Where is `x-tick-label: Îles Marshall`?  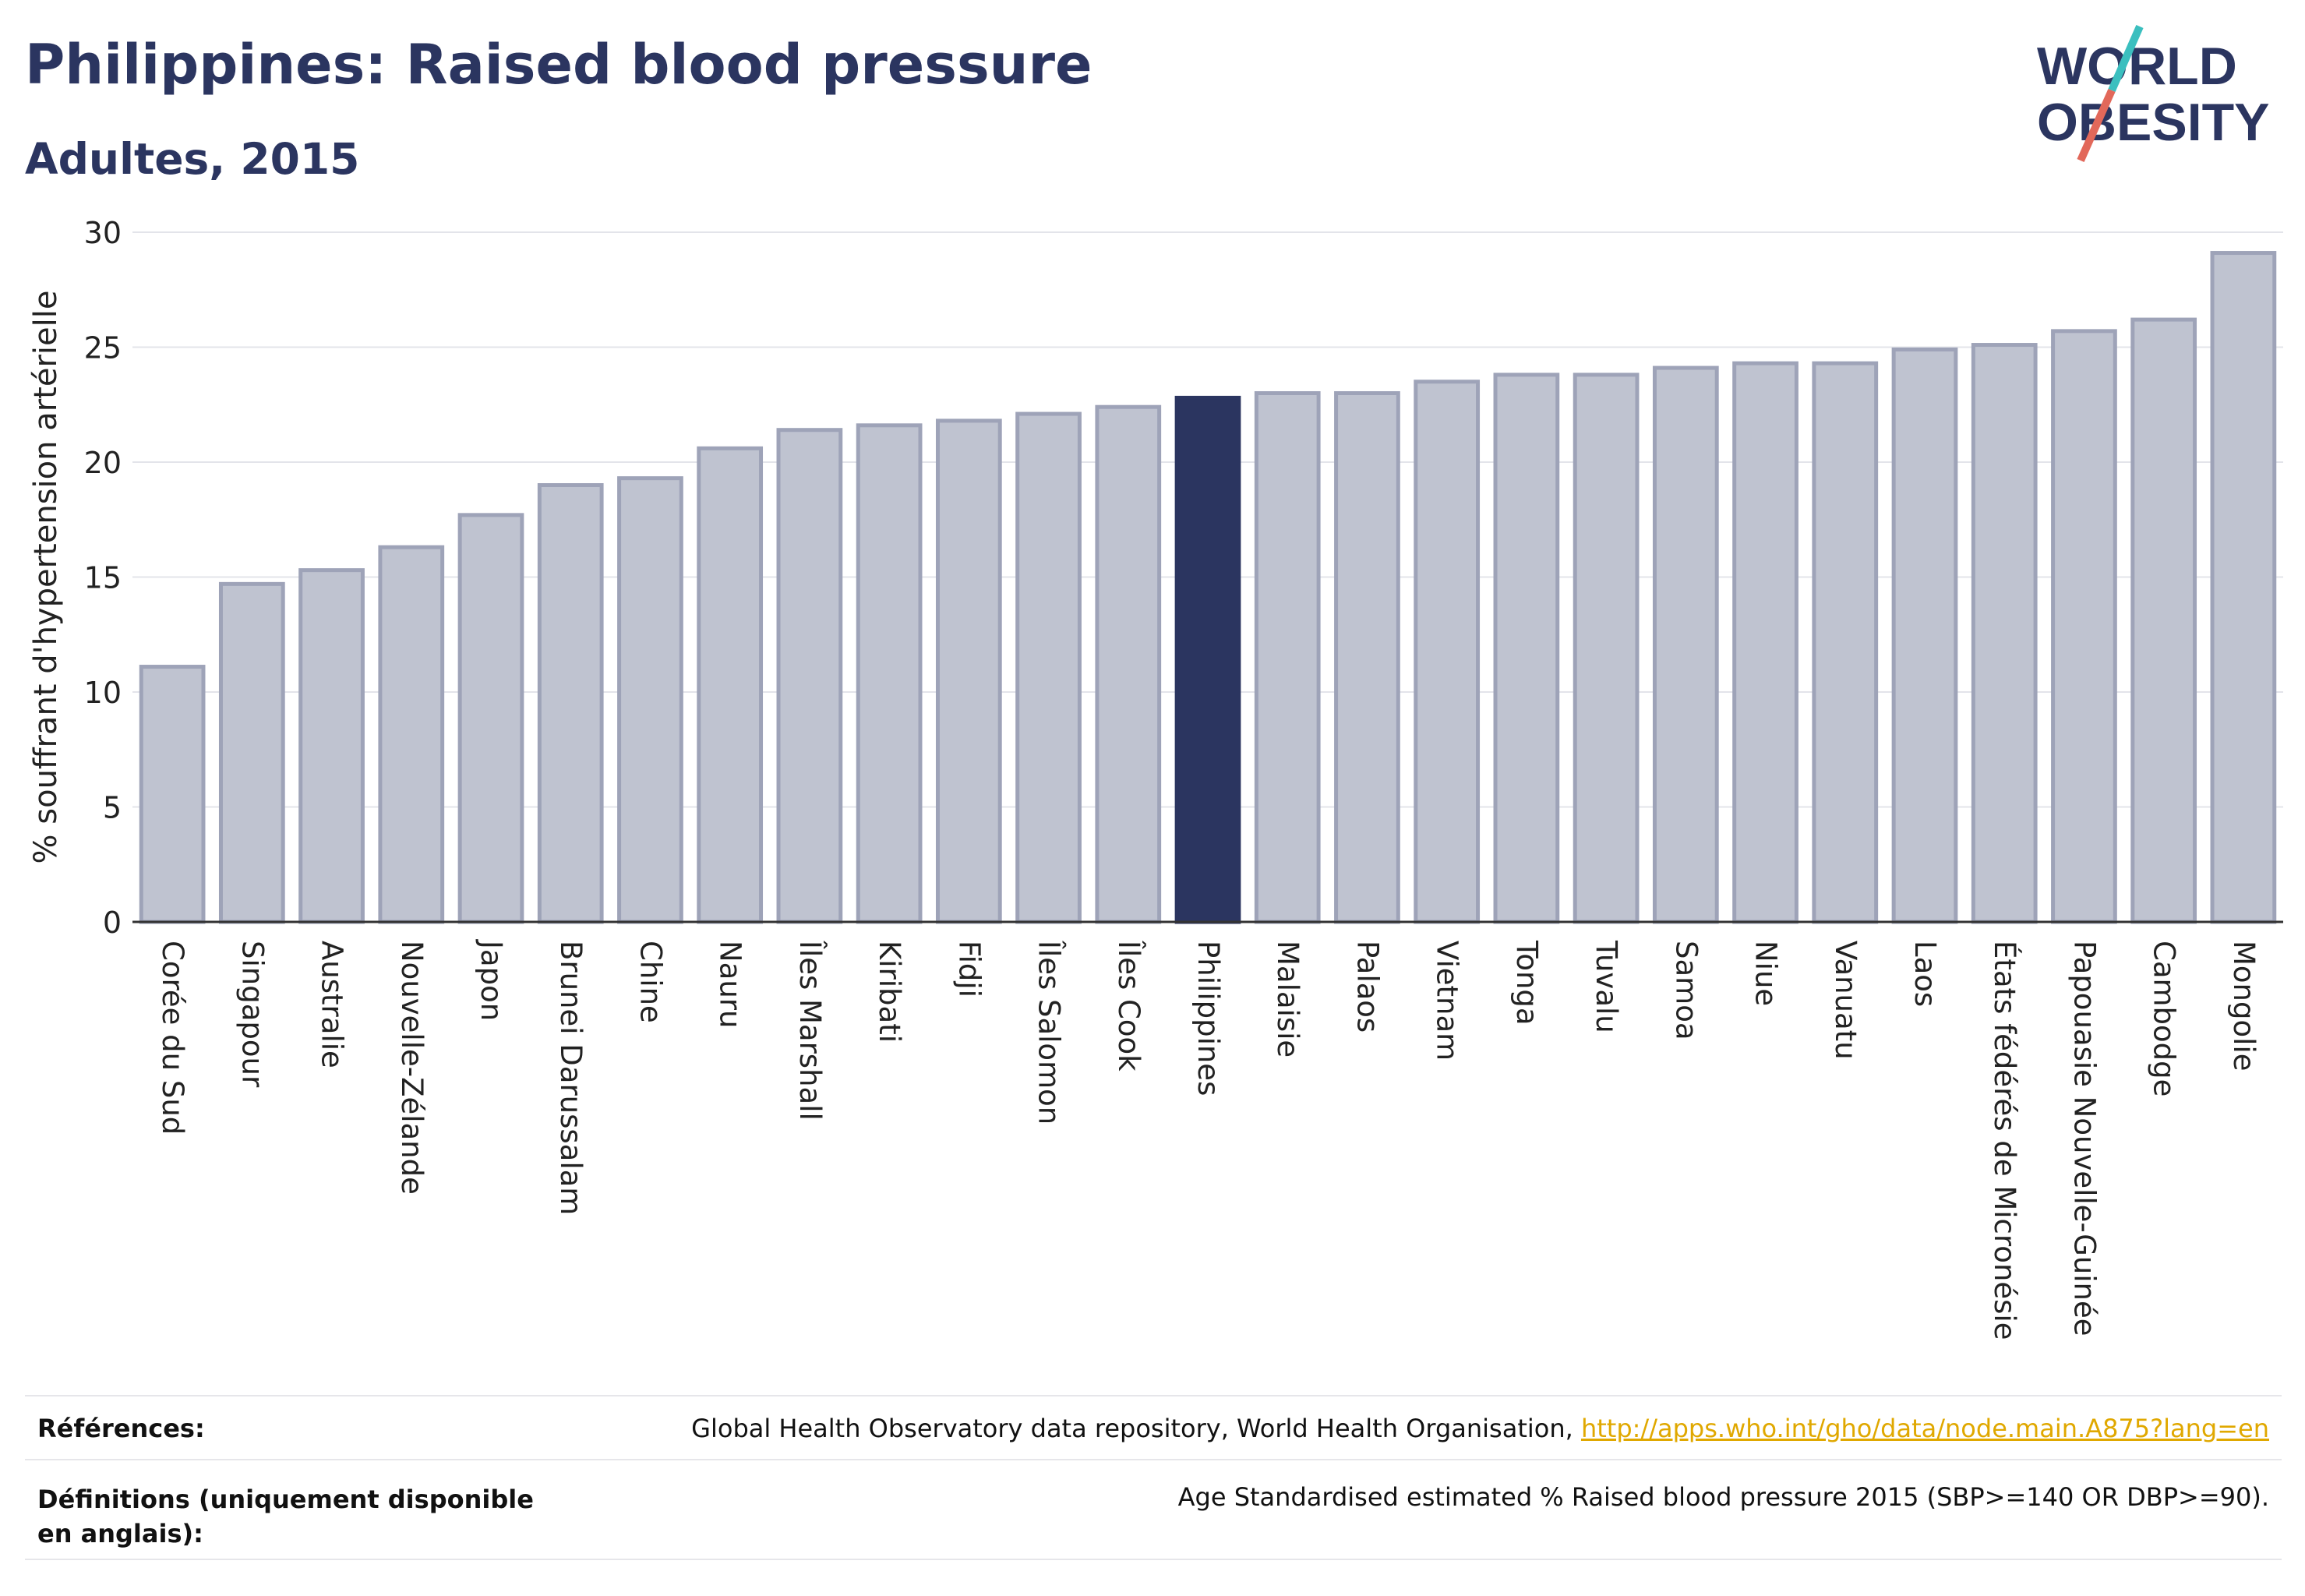
x-tick-label: Îles Marshall is located at coordinates (810, 1030).